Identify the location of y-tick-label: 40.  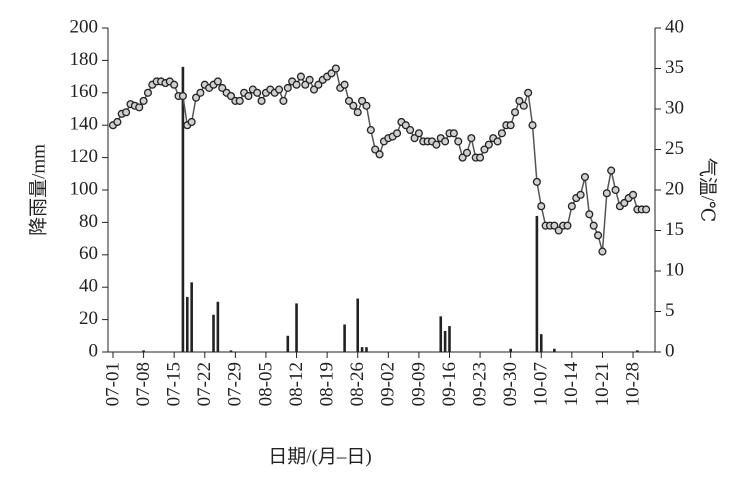
(88, 286).